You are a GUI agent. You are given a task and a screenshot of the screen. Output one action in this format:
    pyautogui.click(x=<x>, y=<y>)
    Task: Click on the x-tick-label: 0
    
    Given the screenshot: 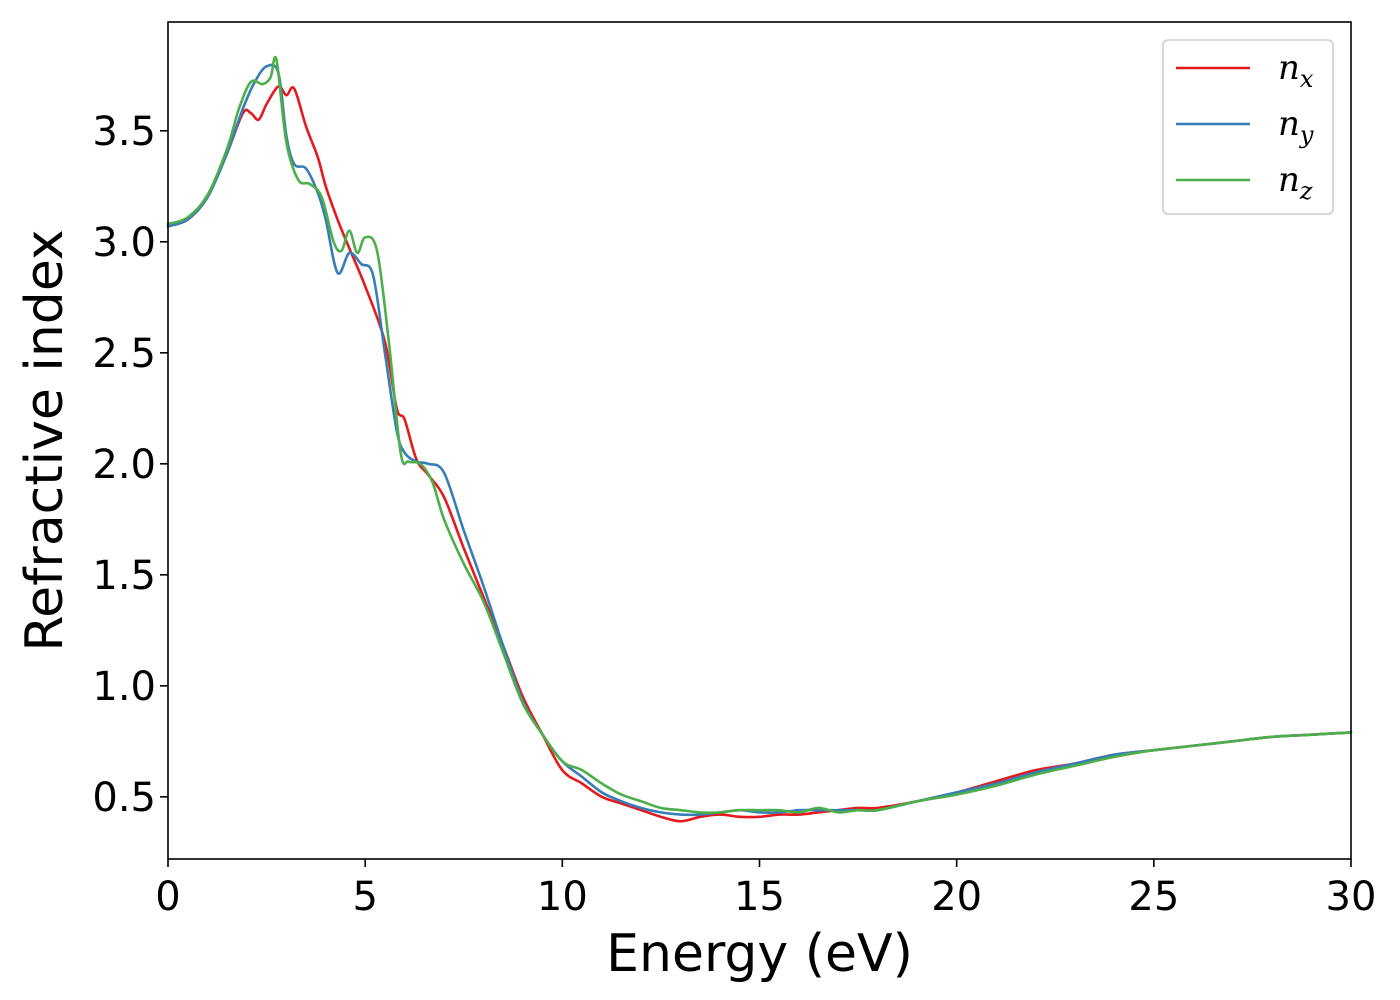 What is the action you would take?
    pyautogui.click(x=167, y=897)
    